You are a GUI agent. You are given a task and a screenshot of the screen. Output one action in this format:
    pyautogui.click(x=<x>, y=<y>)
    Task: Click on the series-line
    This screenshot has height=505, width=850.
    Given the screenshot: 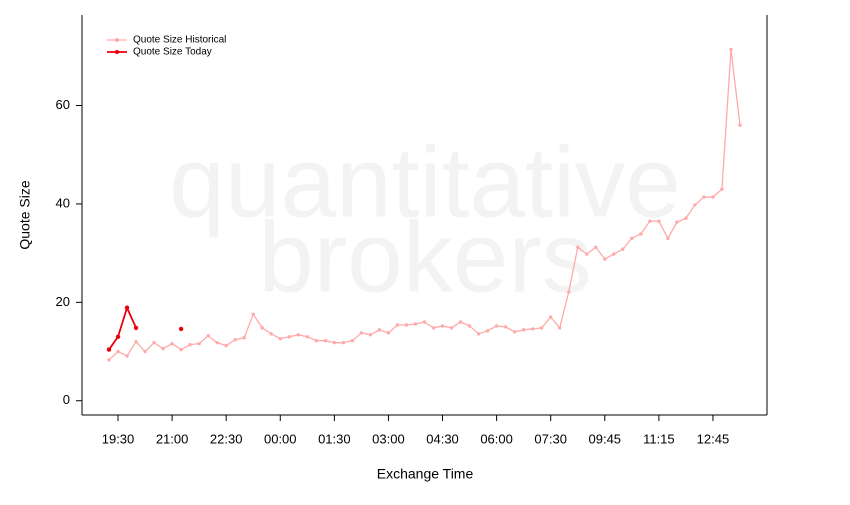 What is the action you would take?
    pyautogui.click(x=145, y=329)
    